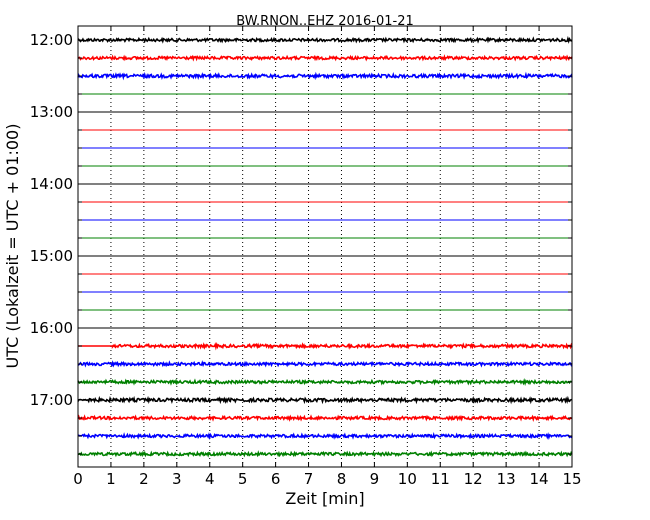 The image size is (650, 520). I want to click on chart-title: BW.RNON..EHZ 2016-01-21, so click(325, 21).